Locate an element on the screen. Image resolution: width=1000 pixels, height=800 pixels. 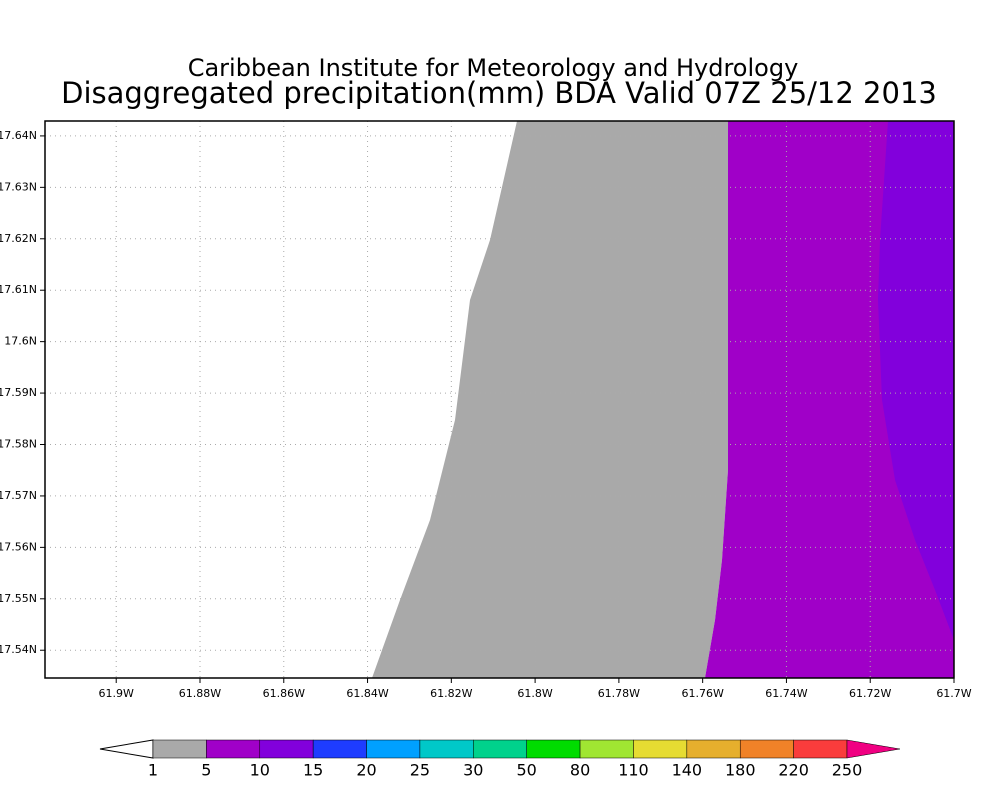
y-tick-label: 17.64N is located at coordinates (18, 135).